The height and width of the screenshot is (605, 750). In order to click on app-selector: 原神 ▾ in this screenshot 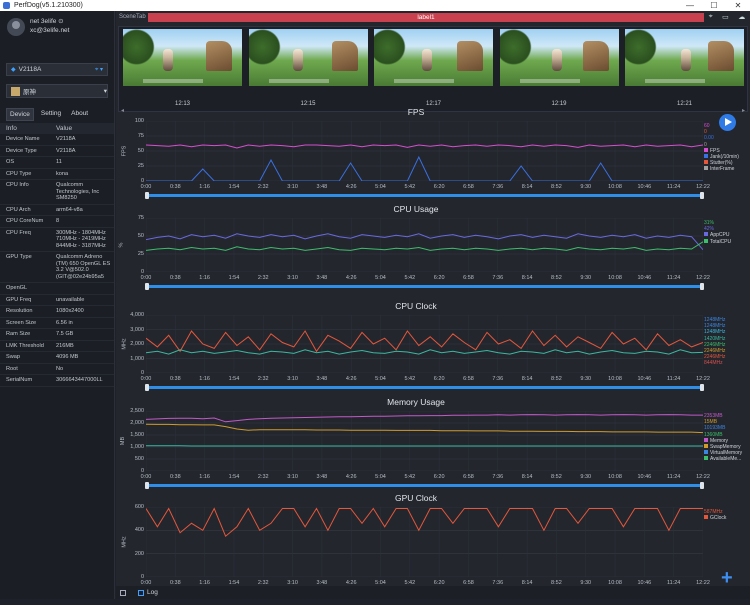, I will do `click(57, 91)`.